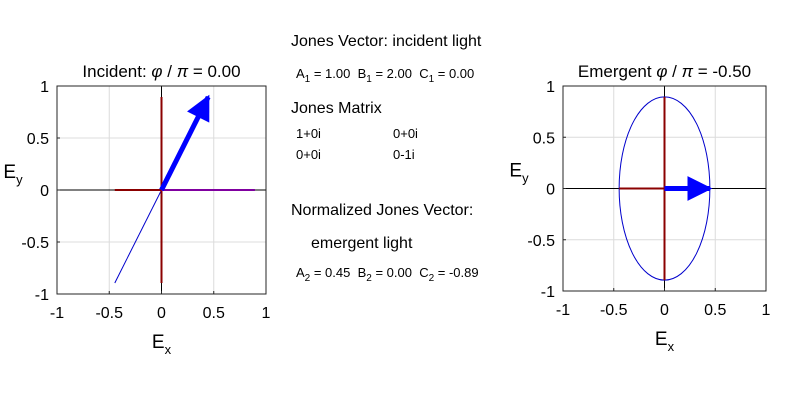  Describe the element at coordinates (156, 71) in the screenshot. I see `incident-title-phi: φ` at that location.